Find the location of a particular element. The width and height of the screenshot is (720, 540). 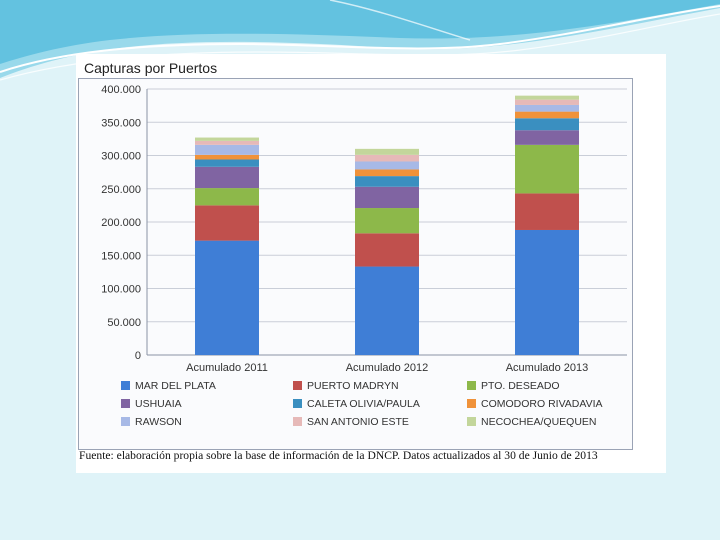

legend-label: PUERTO MADRYN is located at coordinates (353, 386).